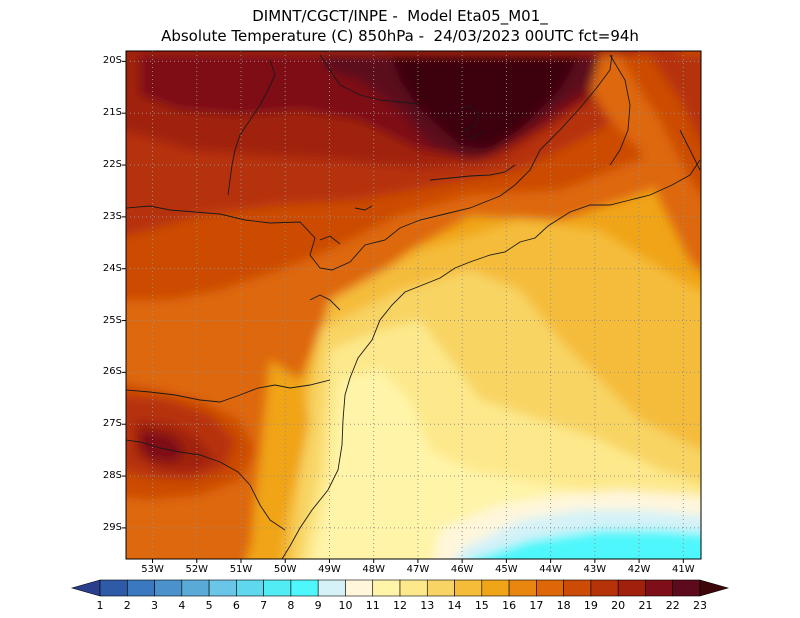  I want to click on colorbar-label: 19, so click(590, 605).